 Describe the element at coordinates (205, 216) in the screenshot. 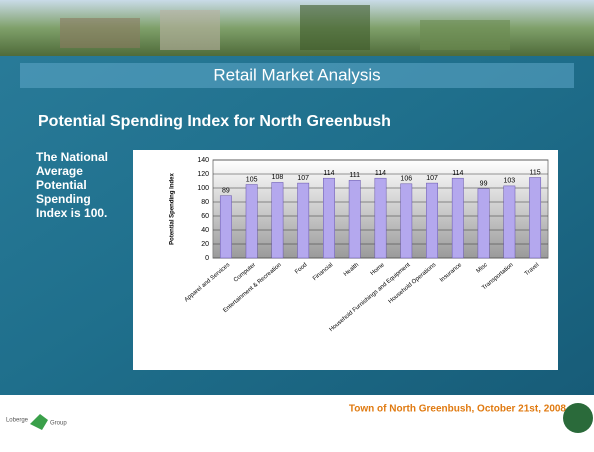

I see `y-tick-label: 60` at that location.